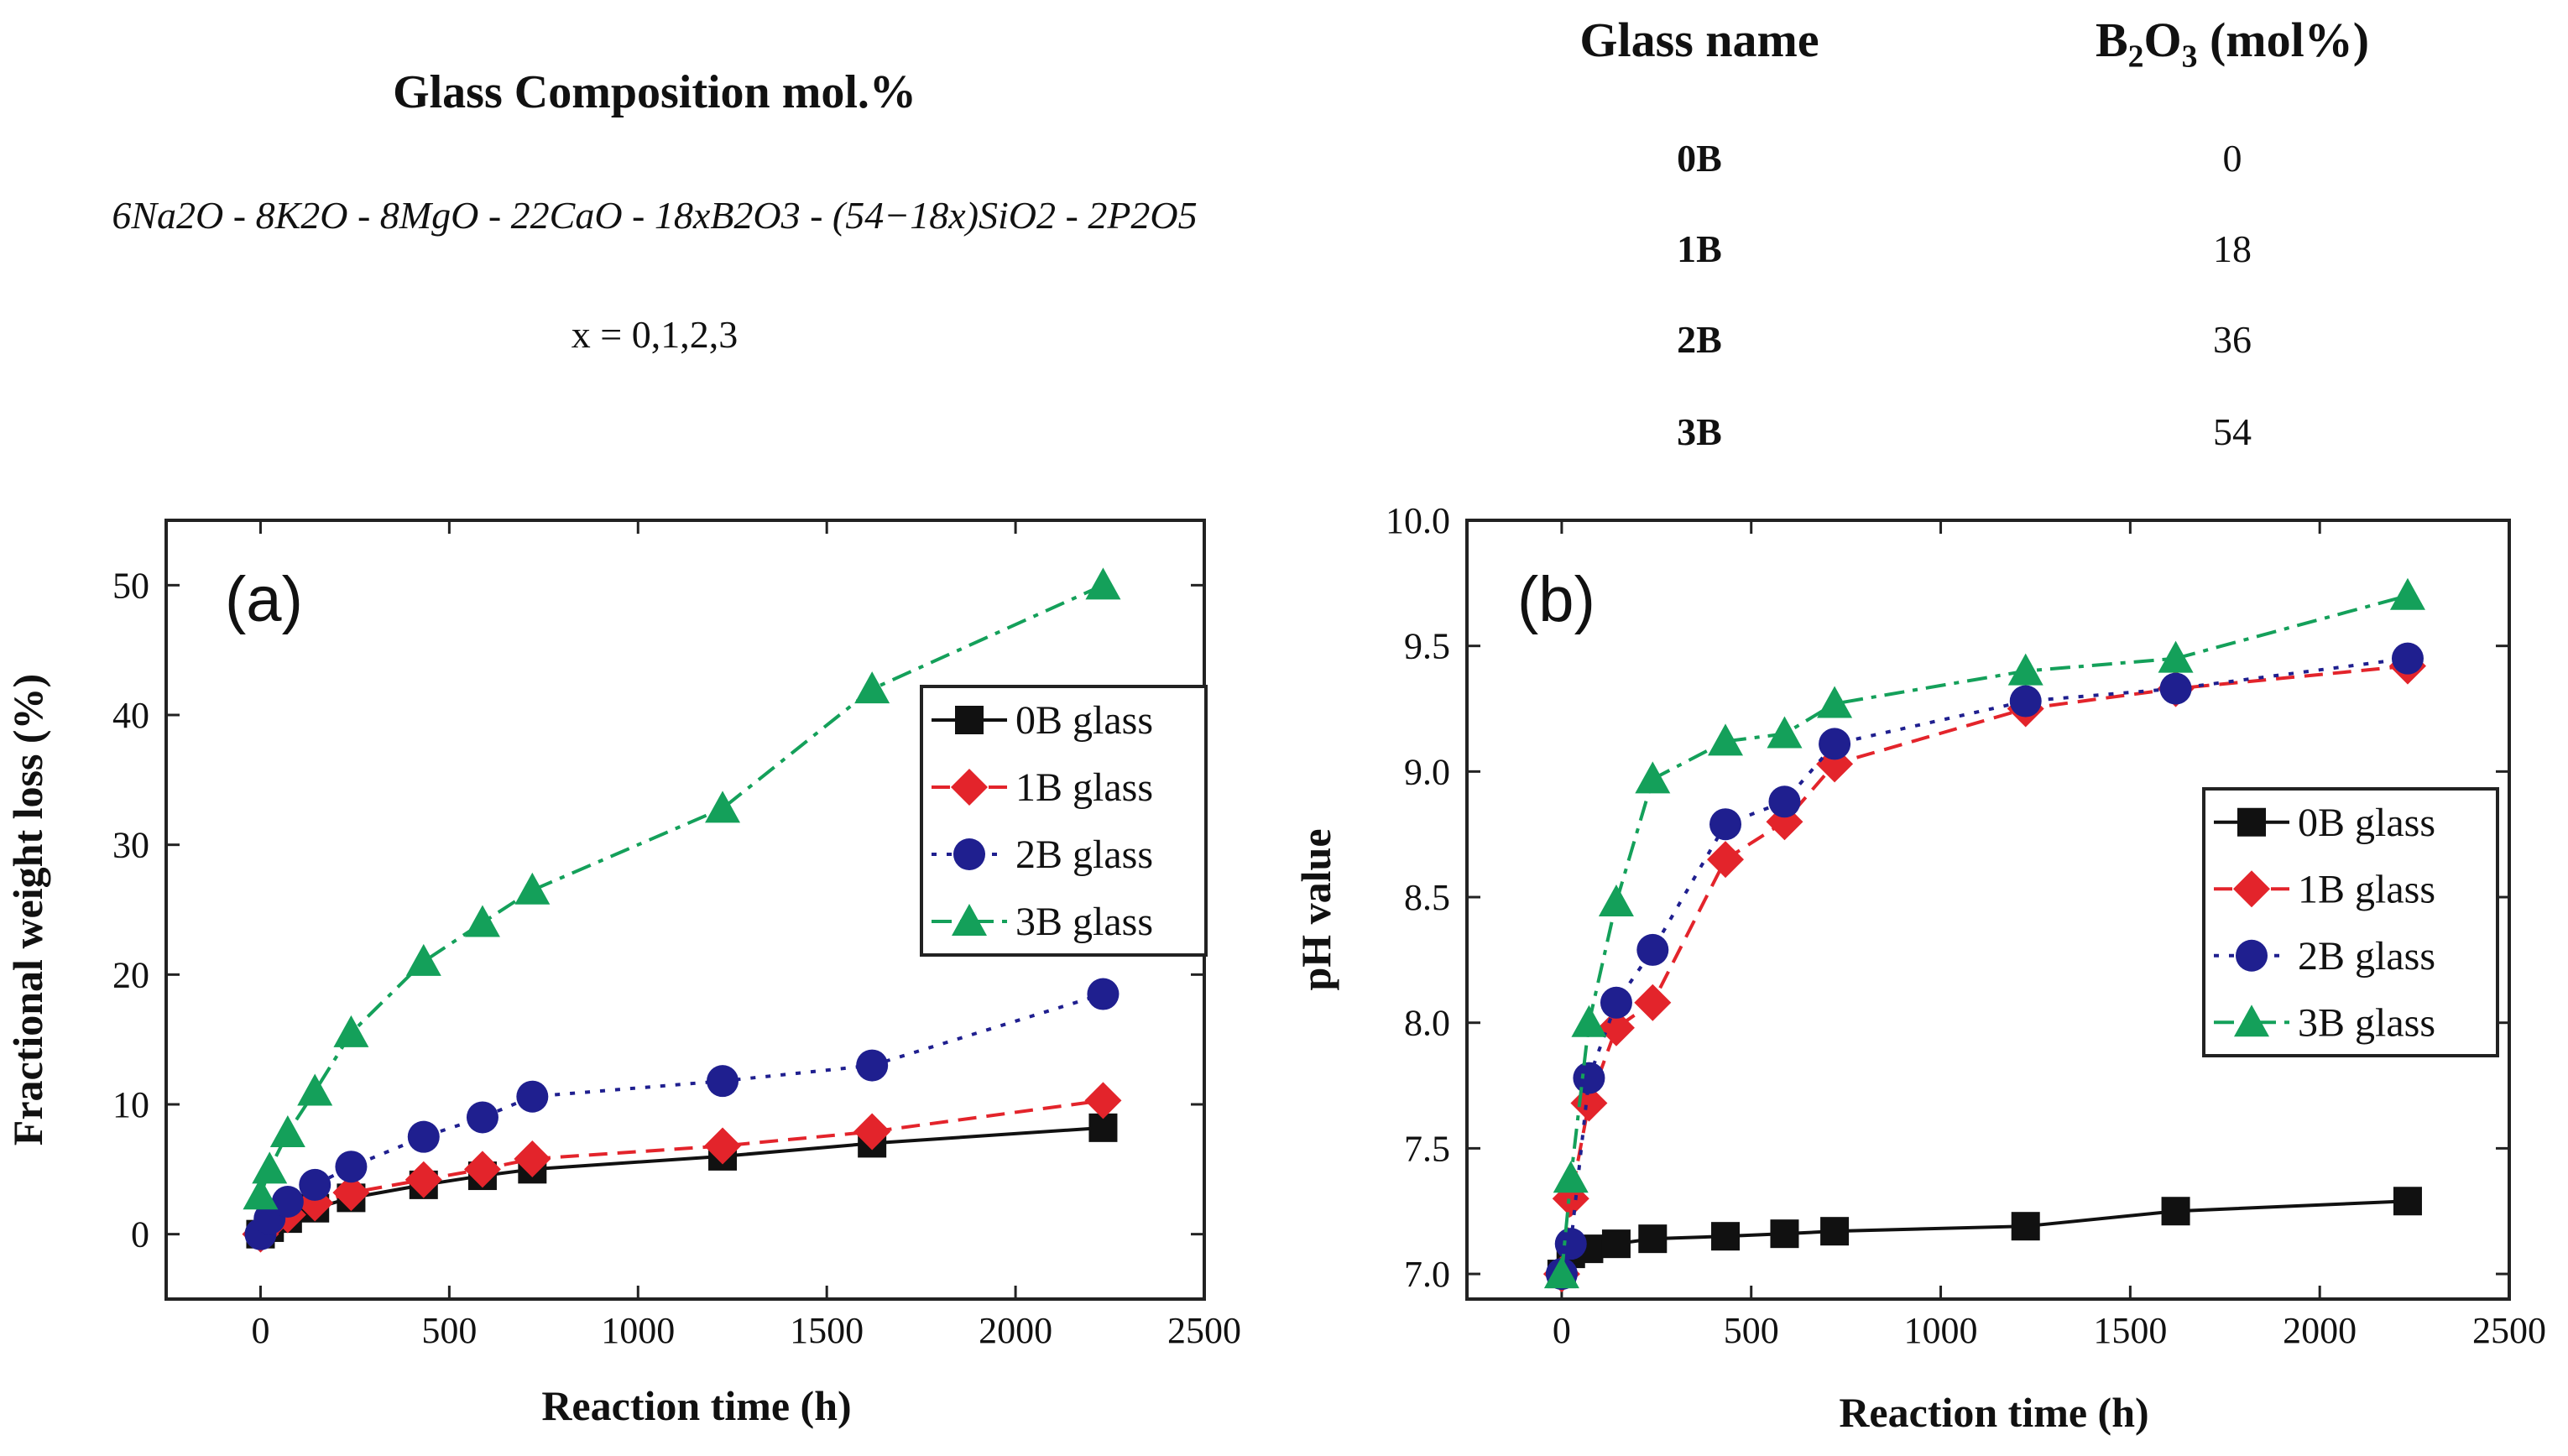 The image size is (2568, 1456). What do you see at coordinates (1700, 248) in the screenshot?
I see `glass-name: 1B` at bounding box center [1700, 248].